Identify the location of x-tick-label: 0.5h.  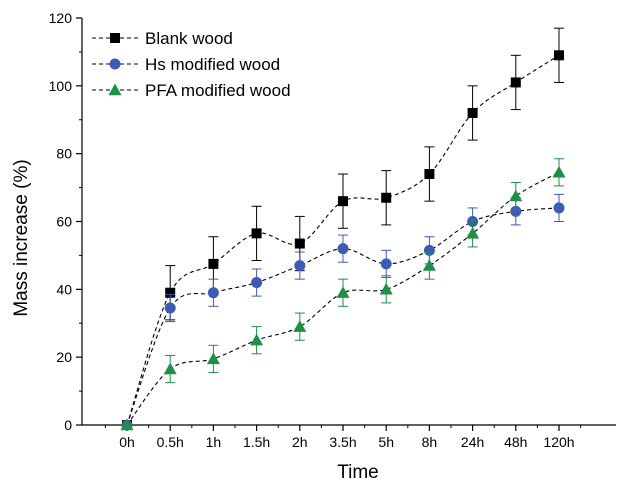
(170, 442).